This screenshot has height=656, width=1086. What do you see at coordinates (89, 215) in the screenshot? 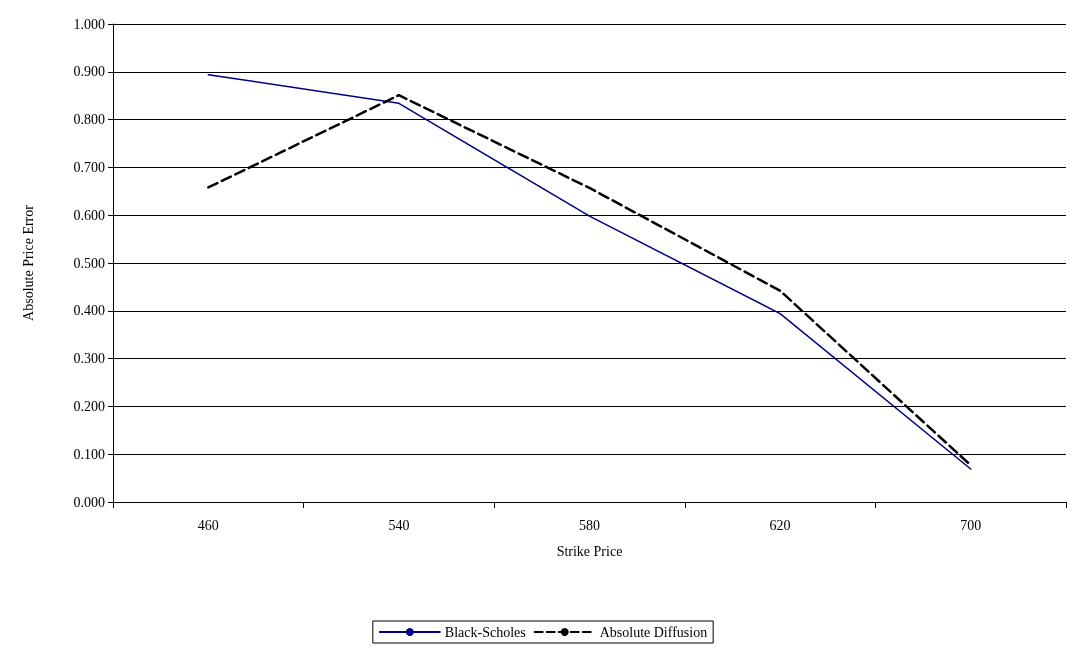
I see `y-tick-label: 0.600` at bounding box center [89, 215].